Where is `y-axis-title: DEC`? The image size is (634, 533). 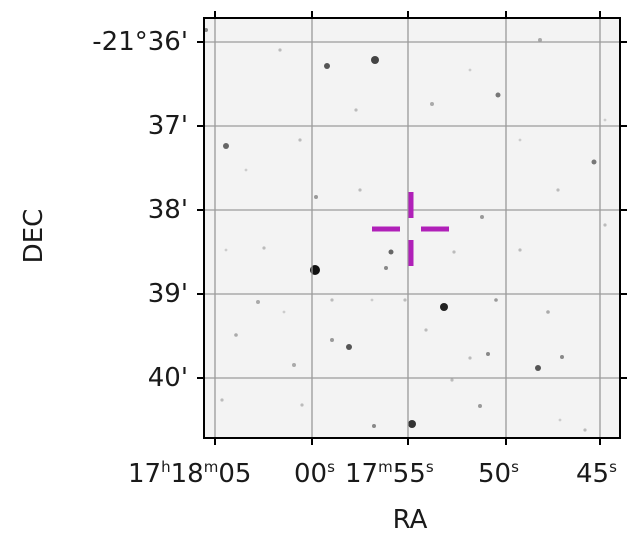 y-axis-title: DEC is located at coordinates (34, 236).